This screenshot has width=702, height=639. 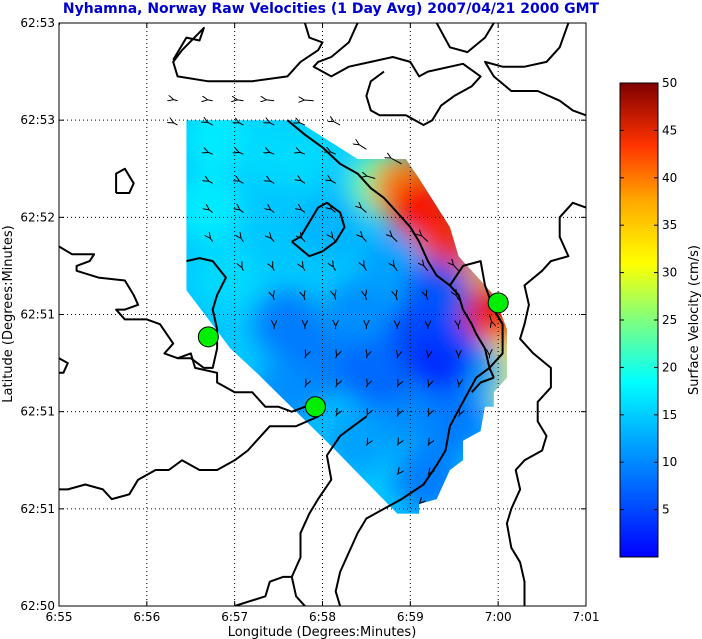 I want to click on y-tick-label: 62:52, so click(x=37, y=217).